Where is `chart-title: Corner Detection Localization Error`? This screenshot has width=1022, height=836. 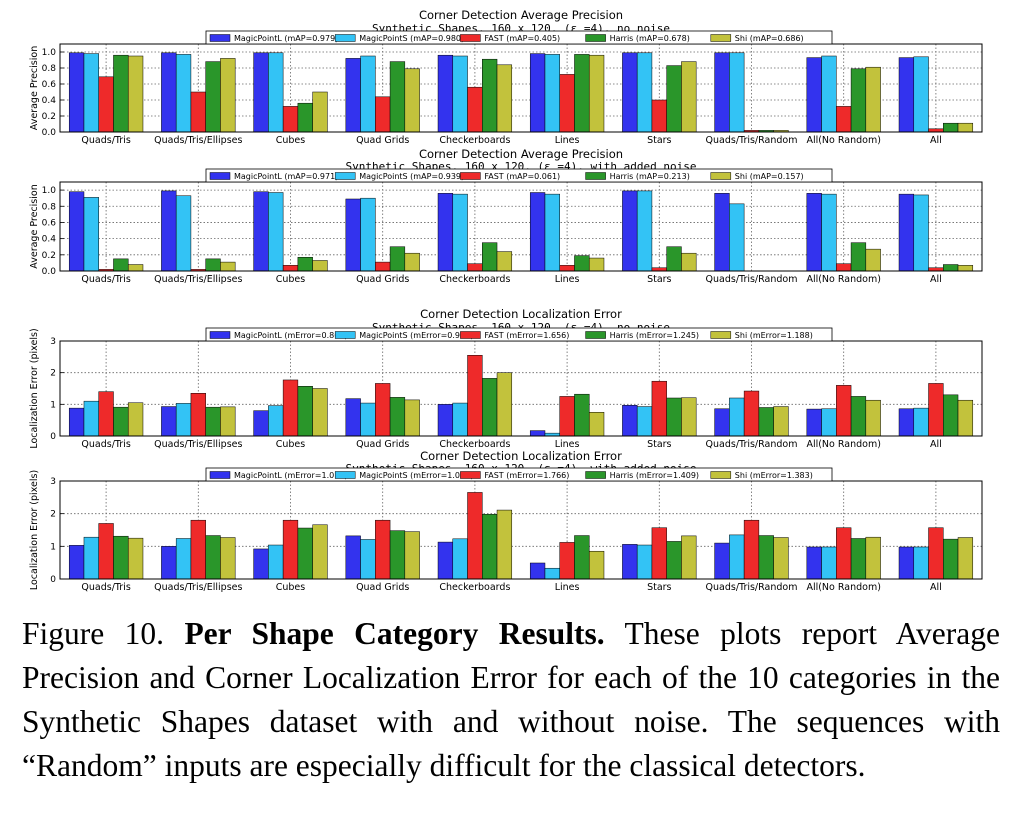
chart-title: Corner Detection Localization Error is located at coordinates (521, 456).